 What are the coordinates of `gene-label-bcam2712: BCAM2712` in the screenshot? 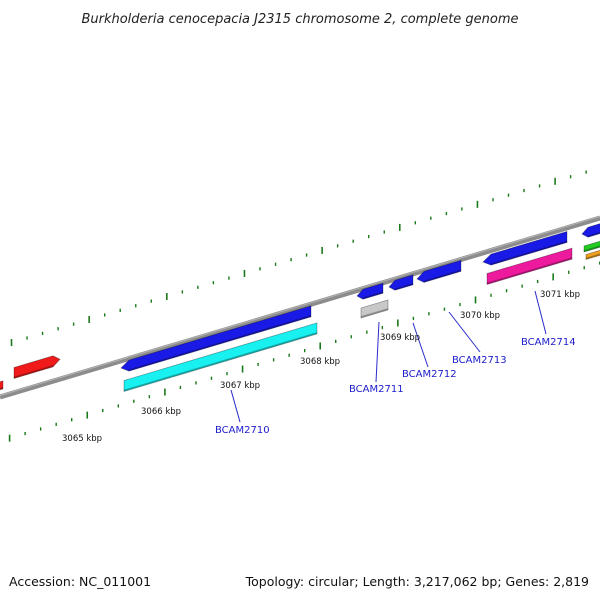 It's located at (429, 374).